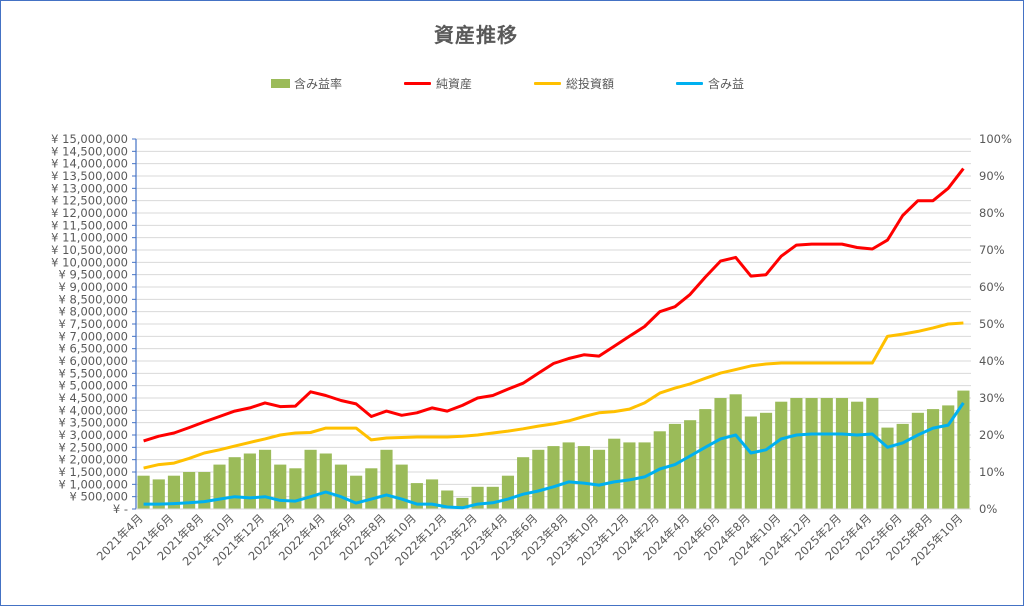 The image size is (1024, 606). Describe the element at coordinates (454, 84) in the screenshot. I see `legend-label: 純資産` at that location.